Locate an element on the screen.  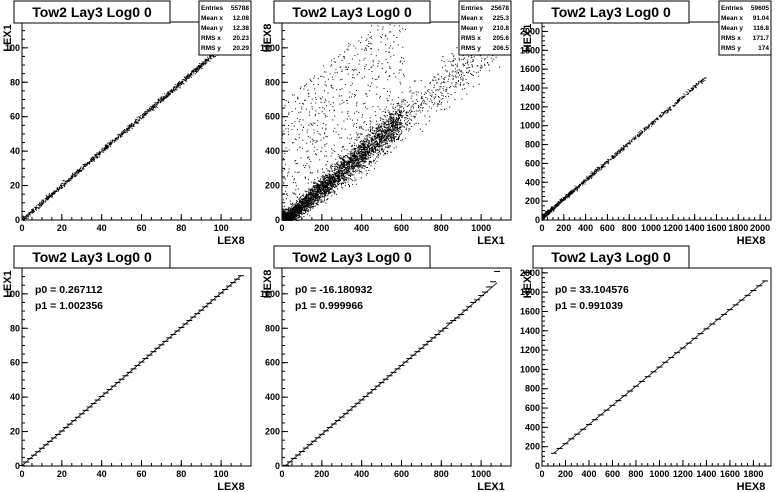
stats-value: 12.38 is located at coordinates (241, 28).